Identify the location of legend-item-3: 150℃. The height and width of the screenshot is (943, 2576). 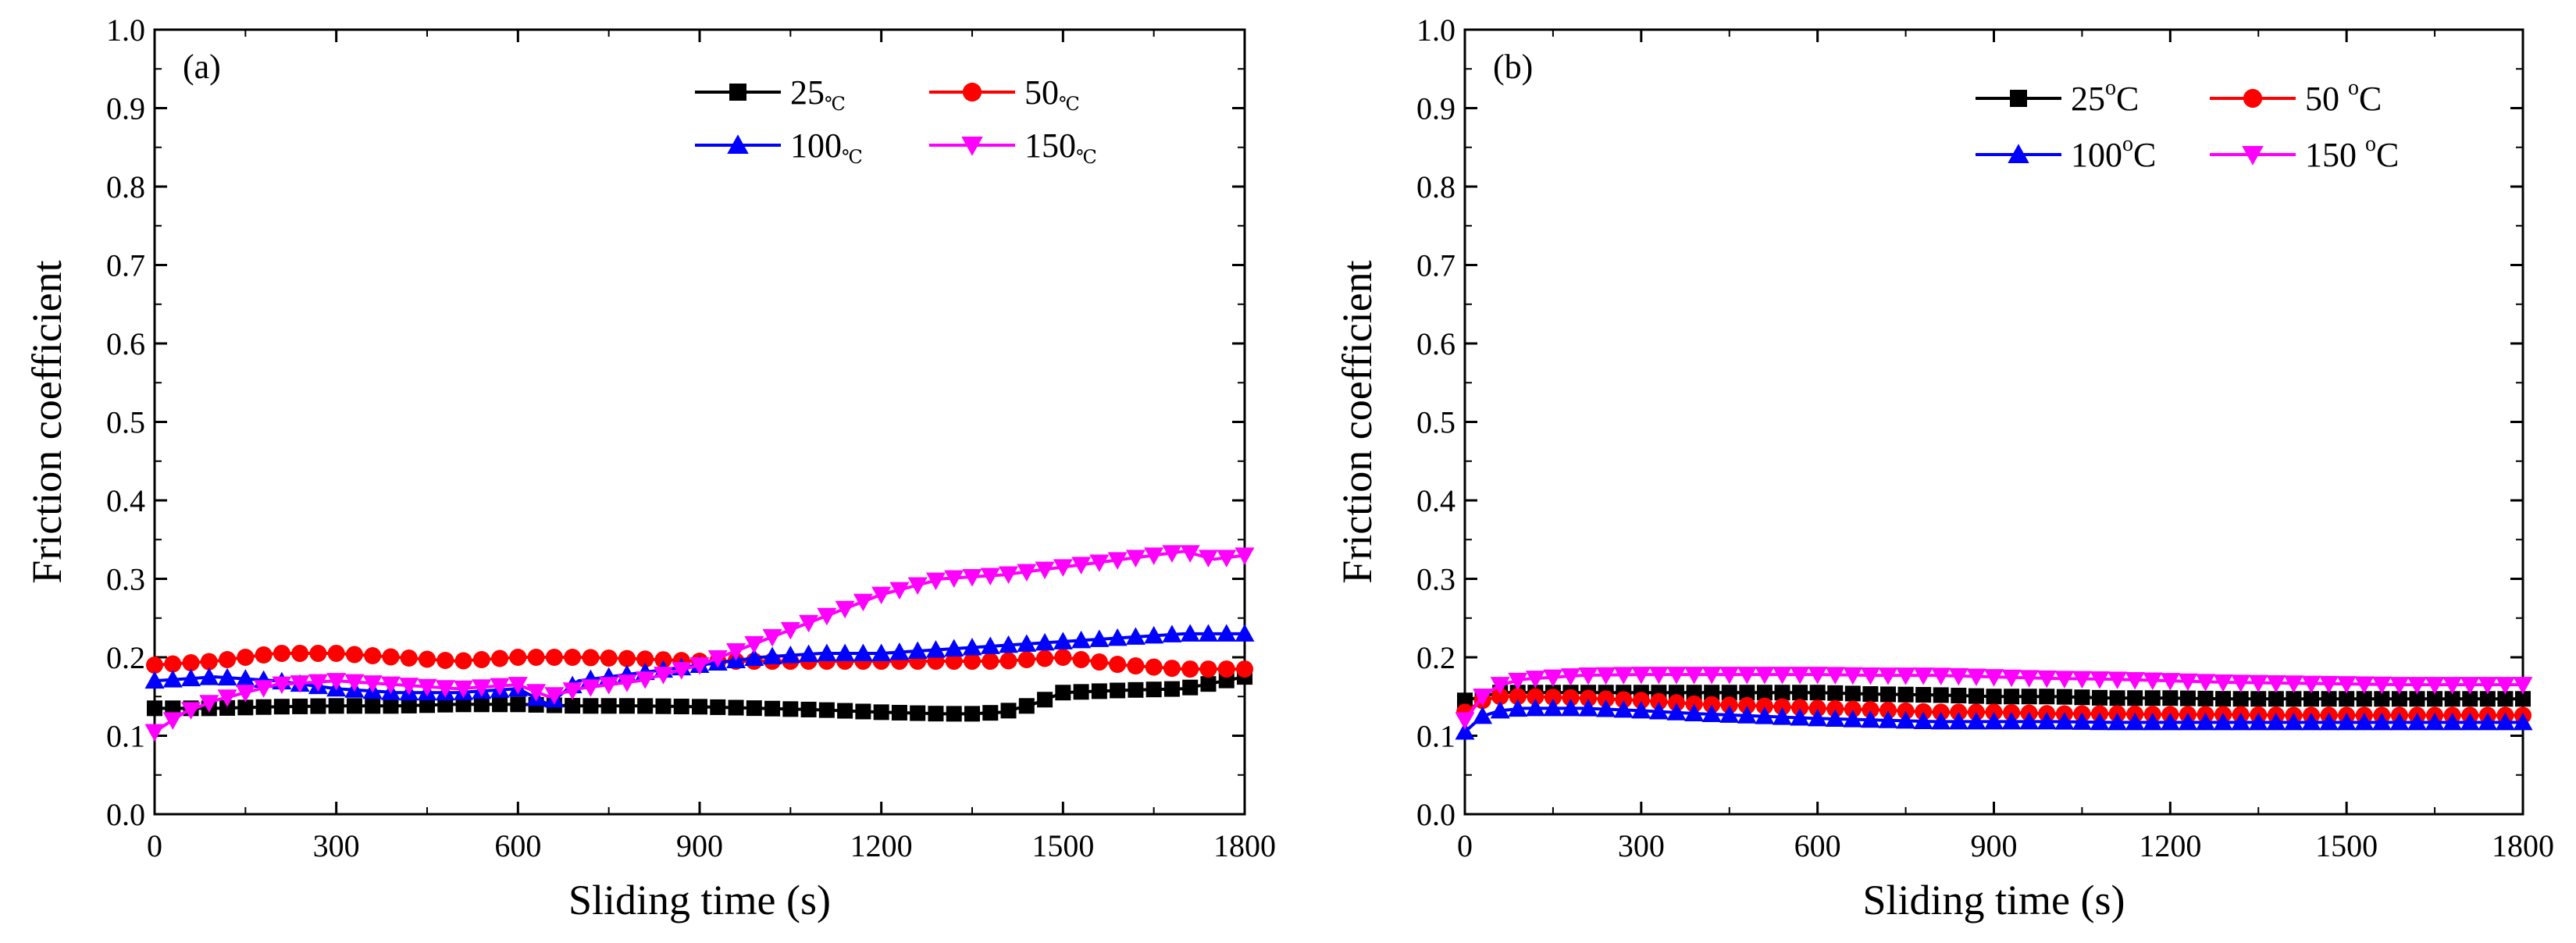
(1013, 147).